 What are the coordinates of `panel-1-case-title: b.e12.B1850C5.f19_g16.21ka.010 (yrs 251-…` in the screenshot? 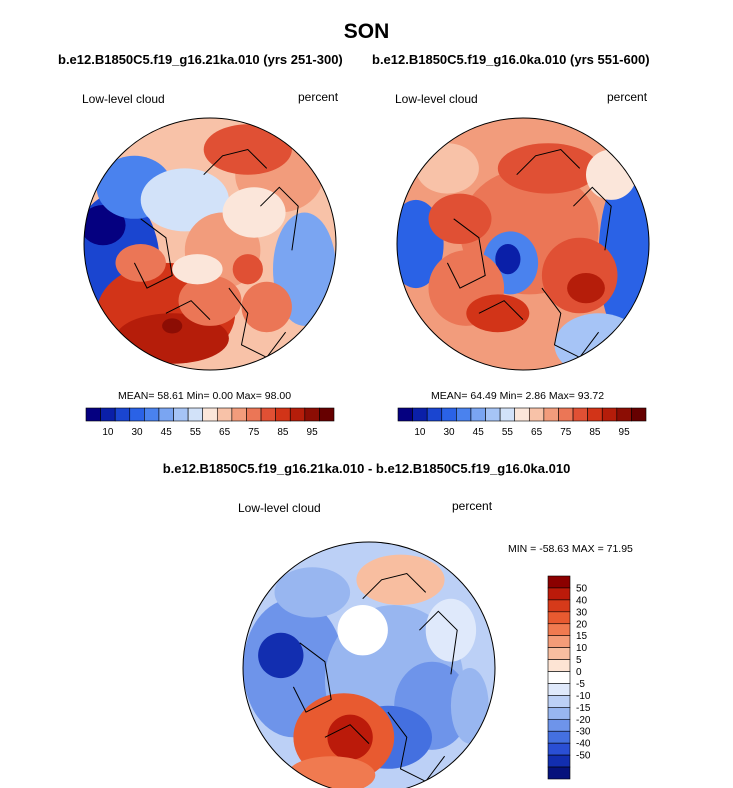 It's located at (200, 59).